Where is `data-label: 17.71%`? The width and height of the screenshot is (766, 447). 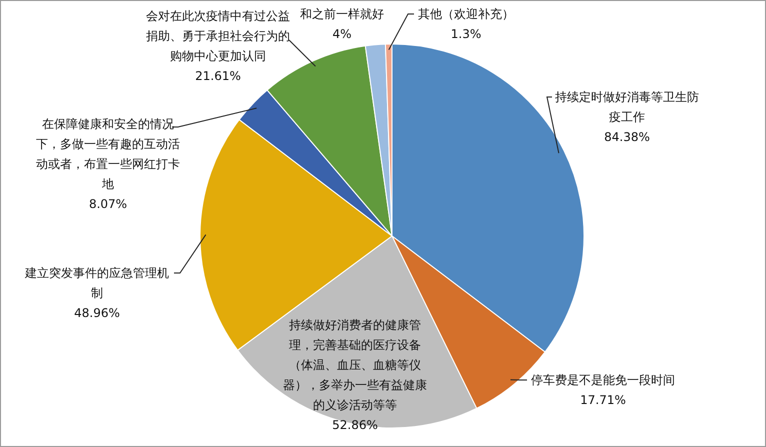
data-label: 17.71% is located at coordinates (603, 400).